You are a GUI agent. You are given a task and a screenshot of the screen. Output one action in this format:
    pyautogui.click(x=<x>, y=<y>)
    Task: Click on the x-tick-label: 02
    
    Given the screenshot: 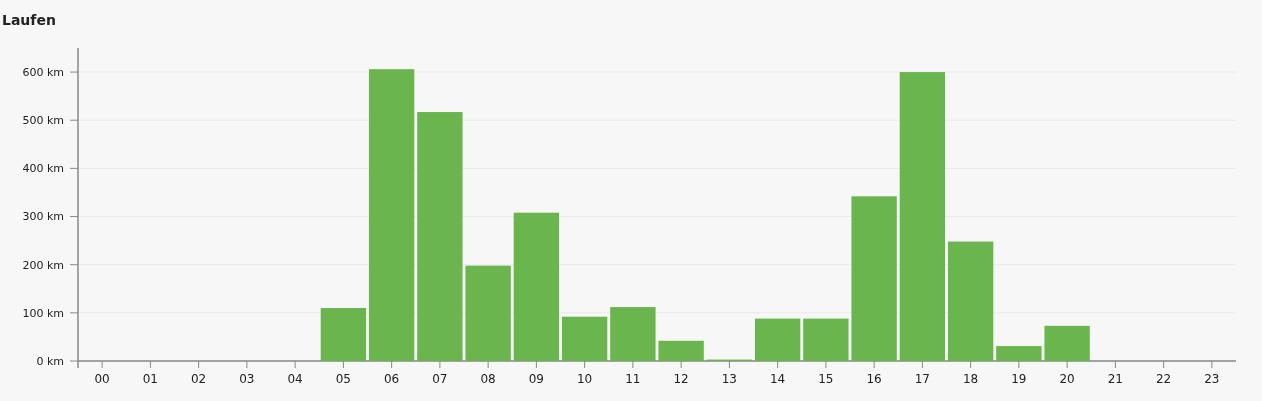 What is the action you would take?
    pyautogui.click(x=198, y=379)
    